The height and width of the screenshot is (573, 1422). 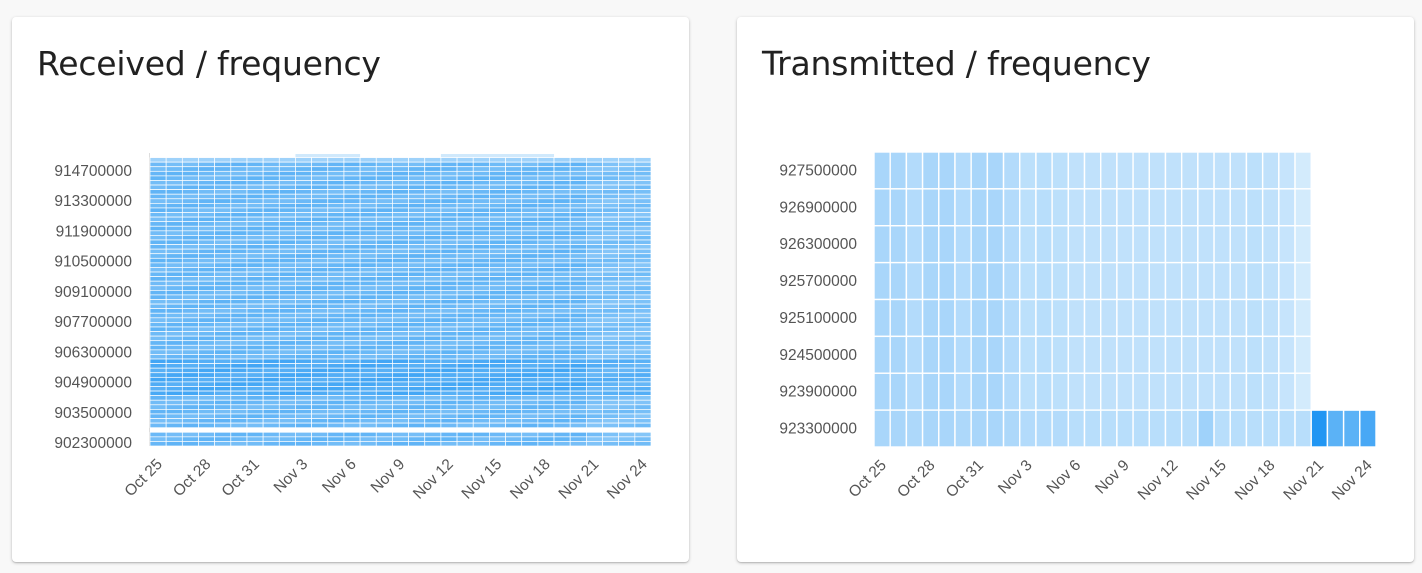 I want to click on transmitted-x-tick-label: Nov 21, so click(x=1303, y=480).